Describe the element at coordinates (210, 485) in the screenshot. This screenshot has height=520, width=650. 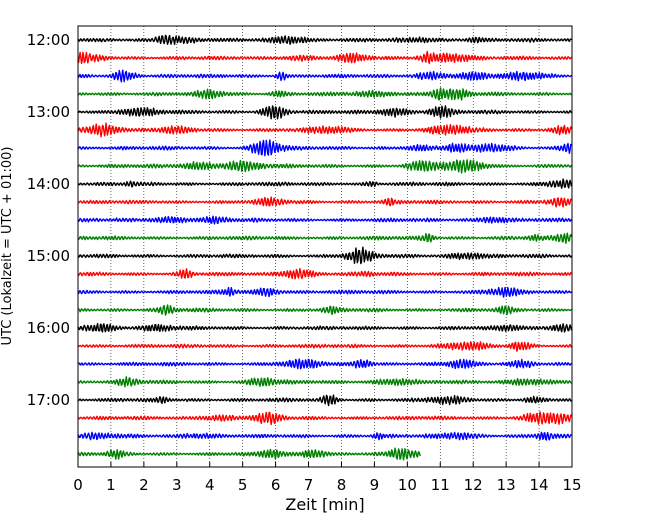
I see `x-tick-label: 4` at that location.